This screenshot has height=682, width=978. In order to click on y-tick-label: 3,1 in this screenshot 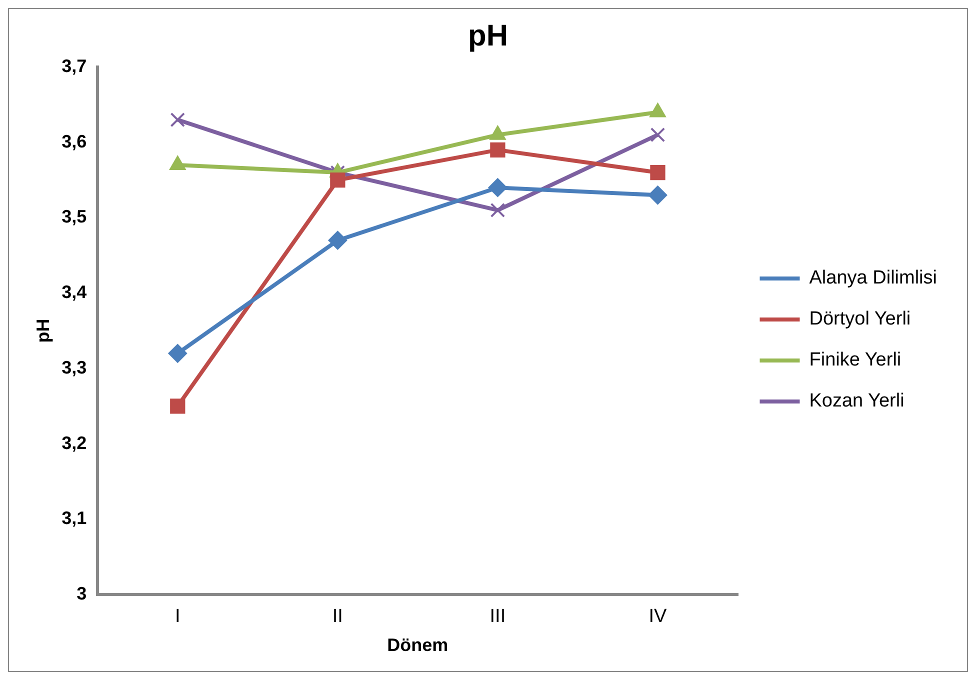, I will do `click(74, 518)`.